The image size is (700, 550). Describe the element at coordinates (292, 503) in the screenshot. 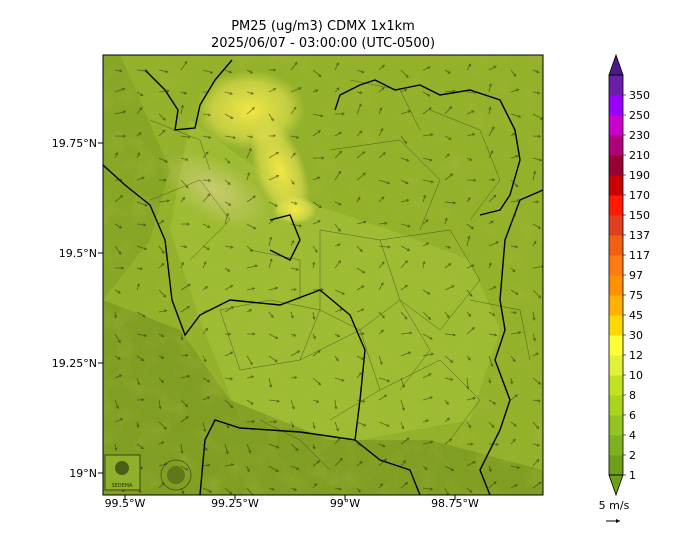

I see `x-axis-labels: 99.5°W 99.25°W 99°W 98.75°W` at that location.